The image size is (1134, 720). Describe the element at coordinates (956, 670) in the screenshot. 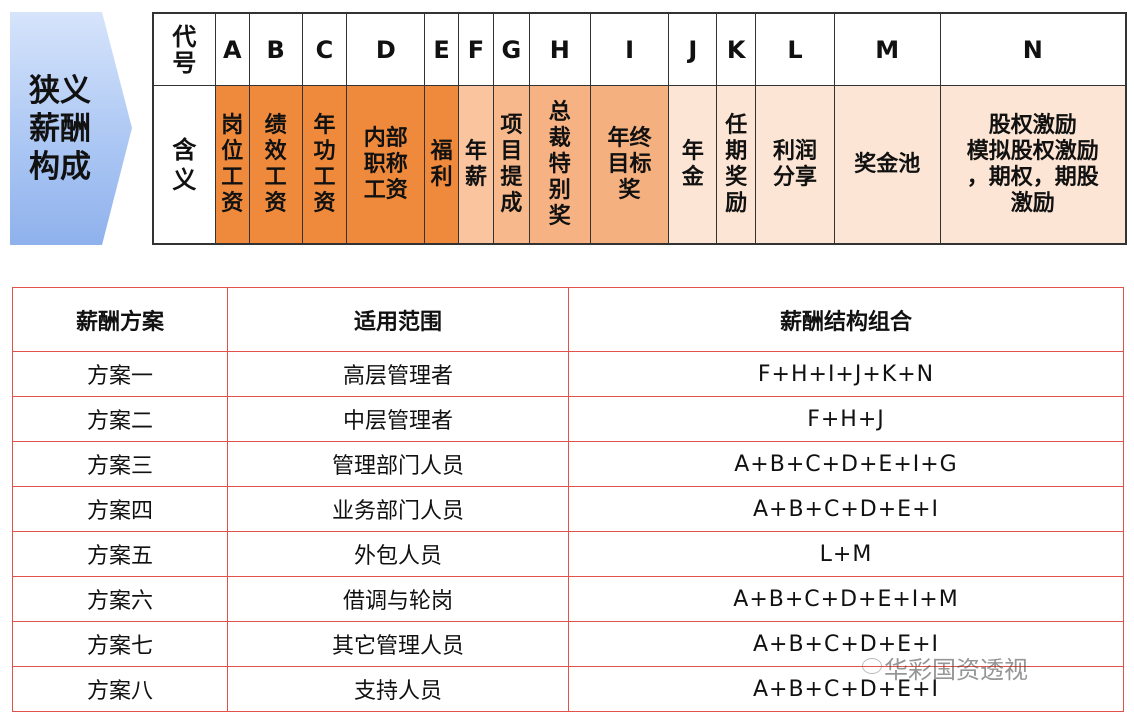

I see `watermark: 华彩国资透视` at that location.